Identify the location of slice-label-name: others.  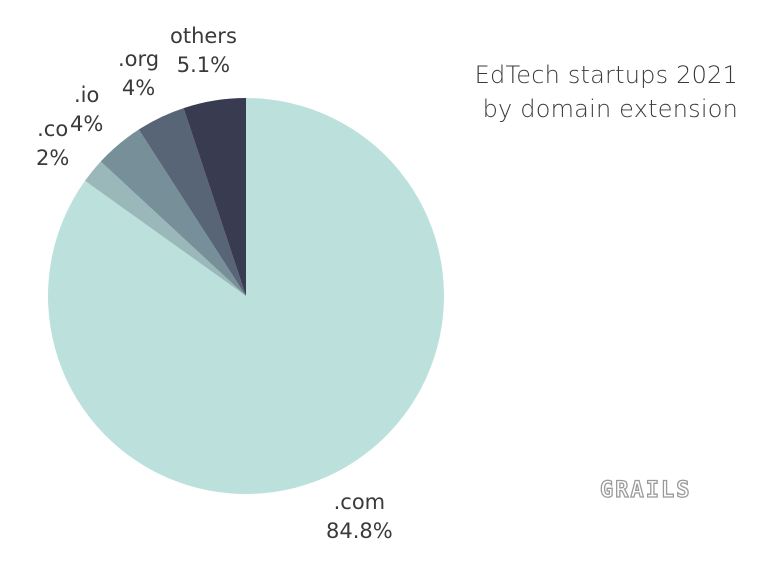
(203, 36).